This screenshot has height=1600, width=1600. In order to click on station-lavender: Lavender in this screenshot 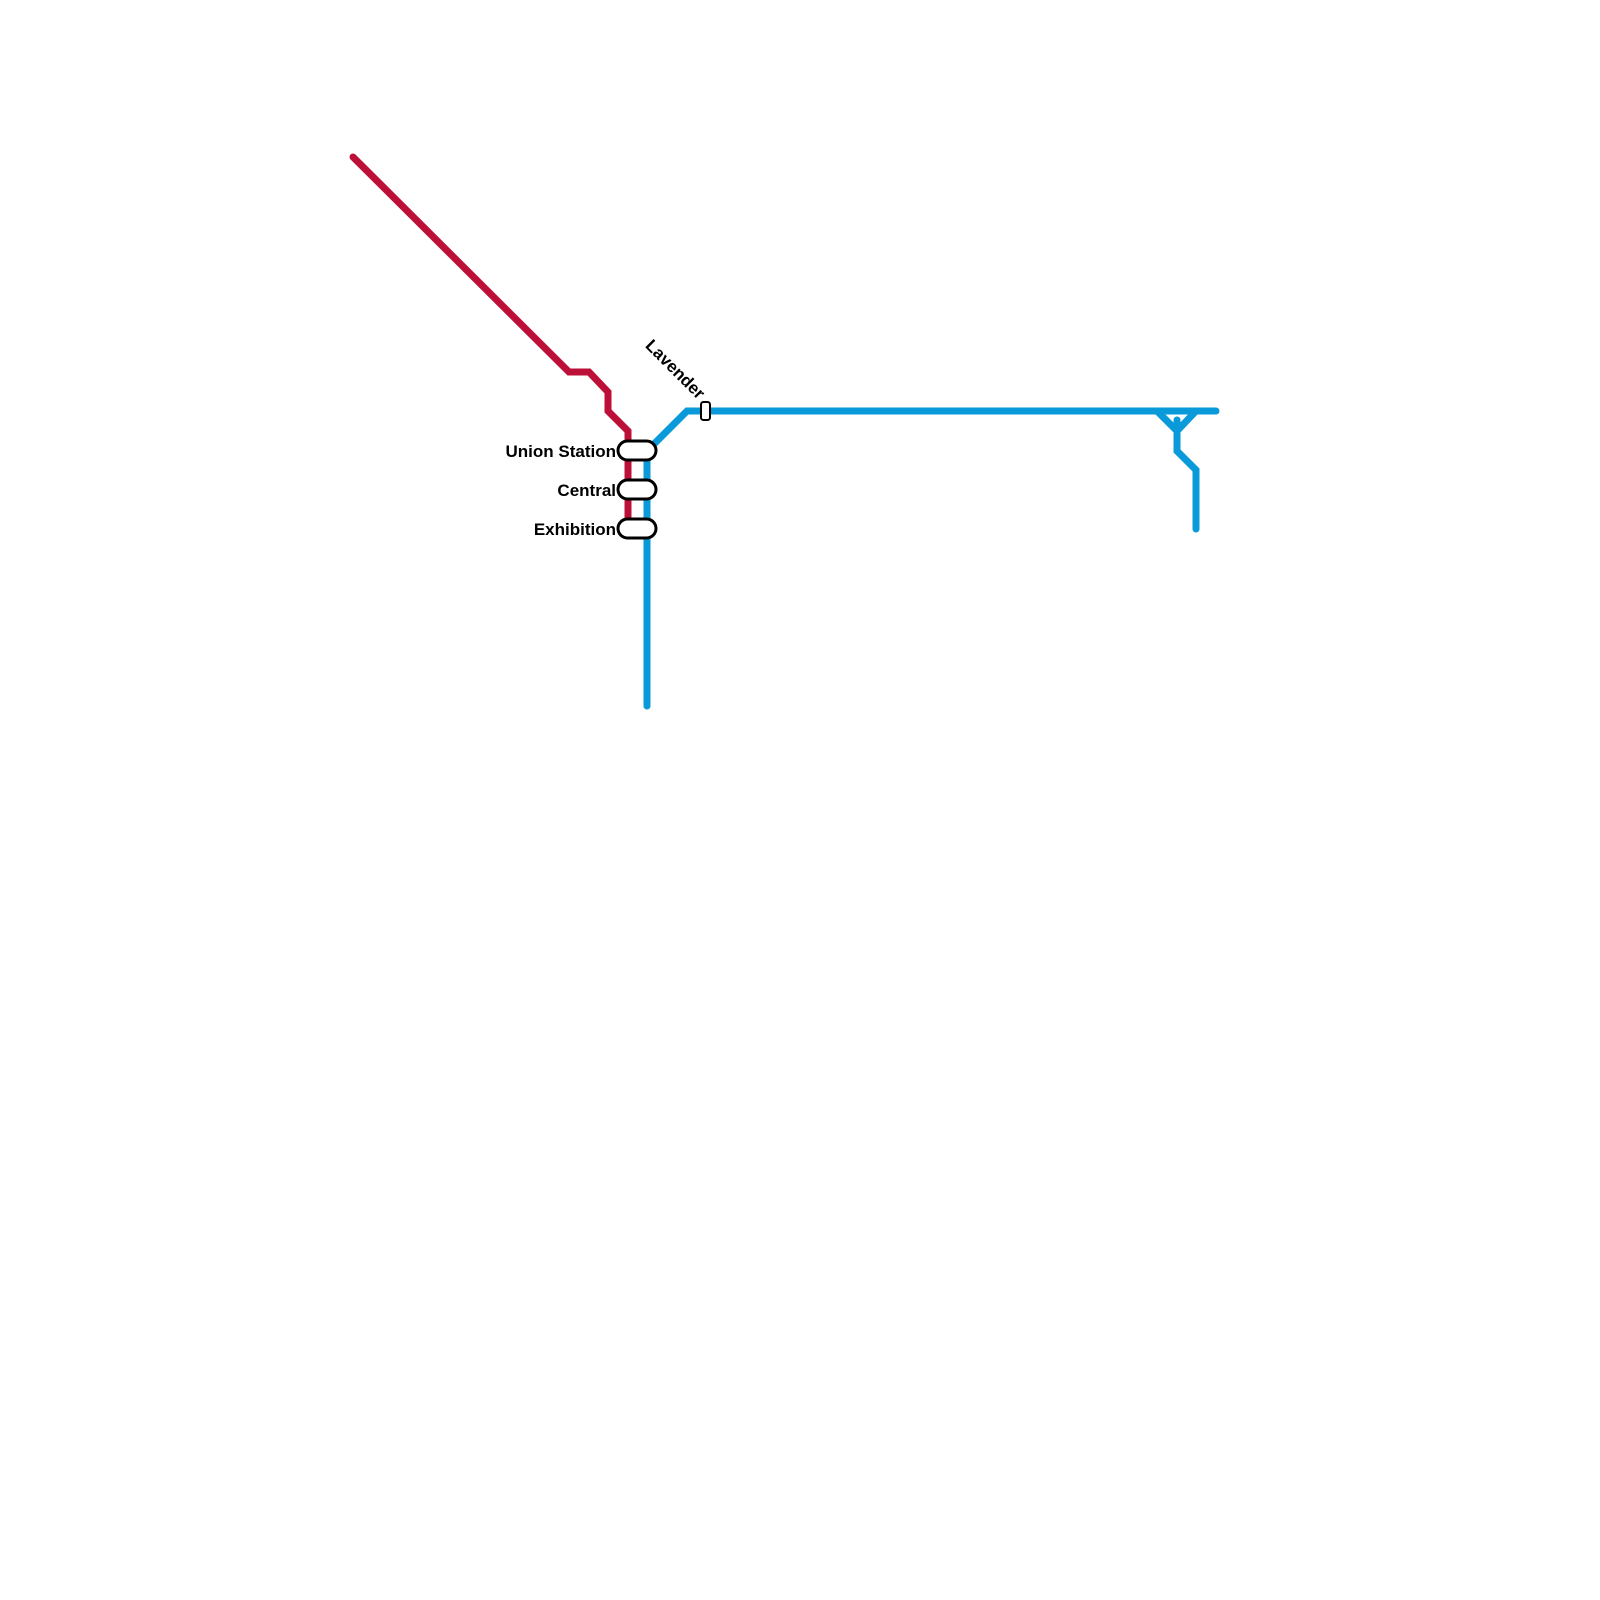, I will do `click(676, 378)`.